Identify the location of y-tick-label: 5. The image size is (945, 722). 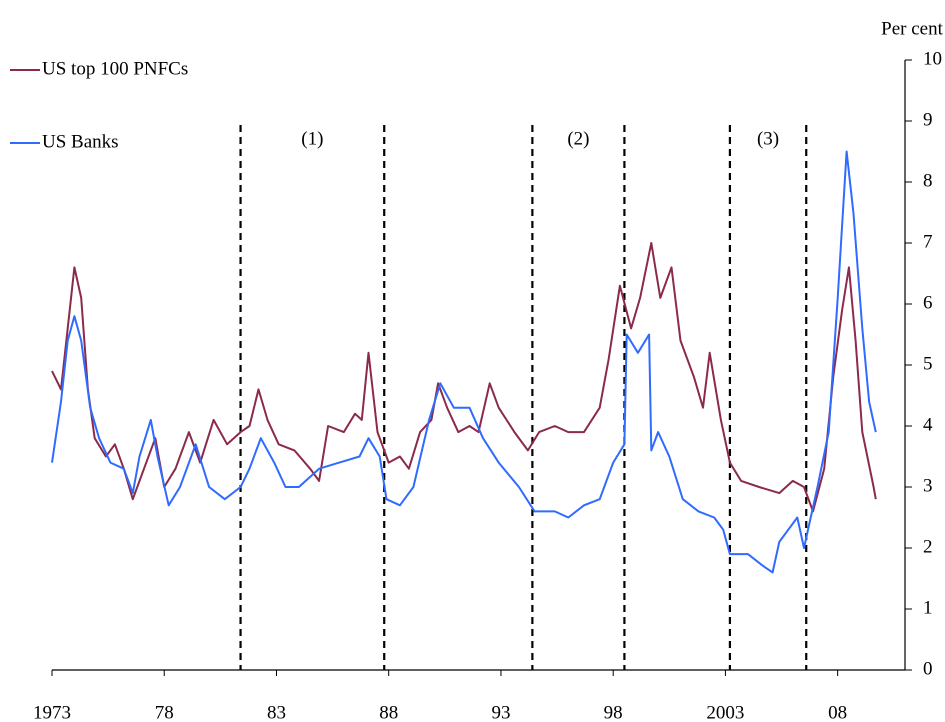
(928, 363).